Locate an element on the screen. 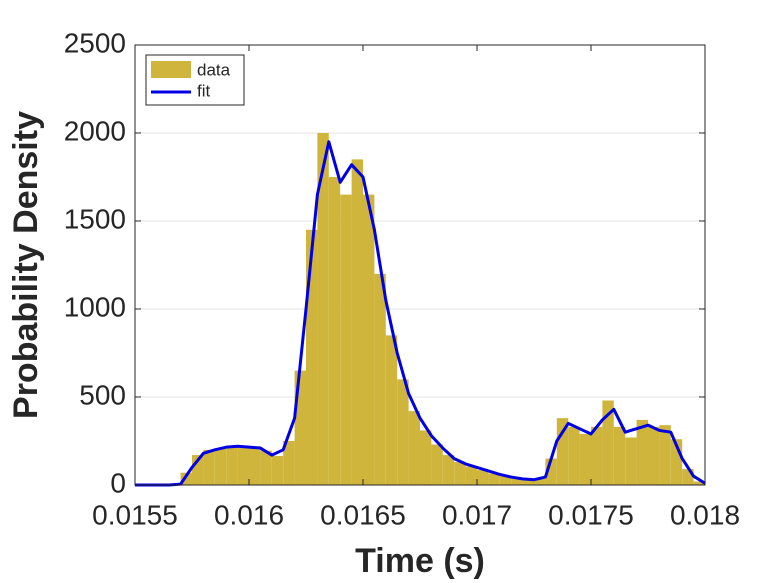 The height and width of the screenshot is (583, 777). x-axis-label: Time (s) is located at coordinates (420, 561).